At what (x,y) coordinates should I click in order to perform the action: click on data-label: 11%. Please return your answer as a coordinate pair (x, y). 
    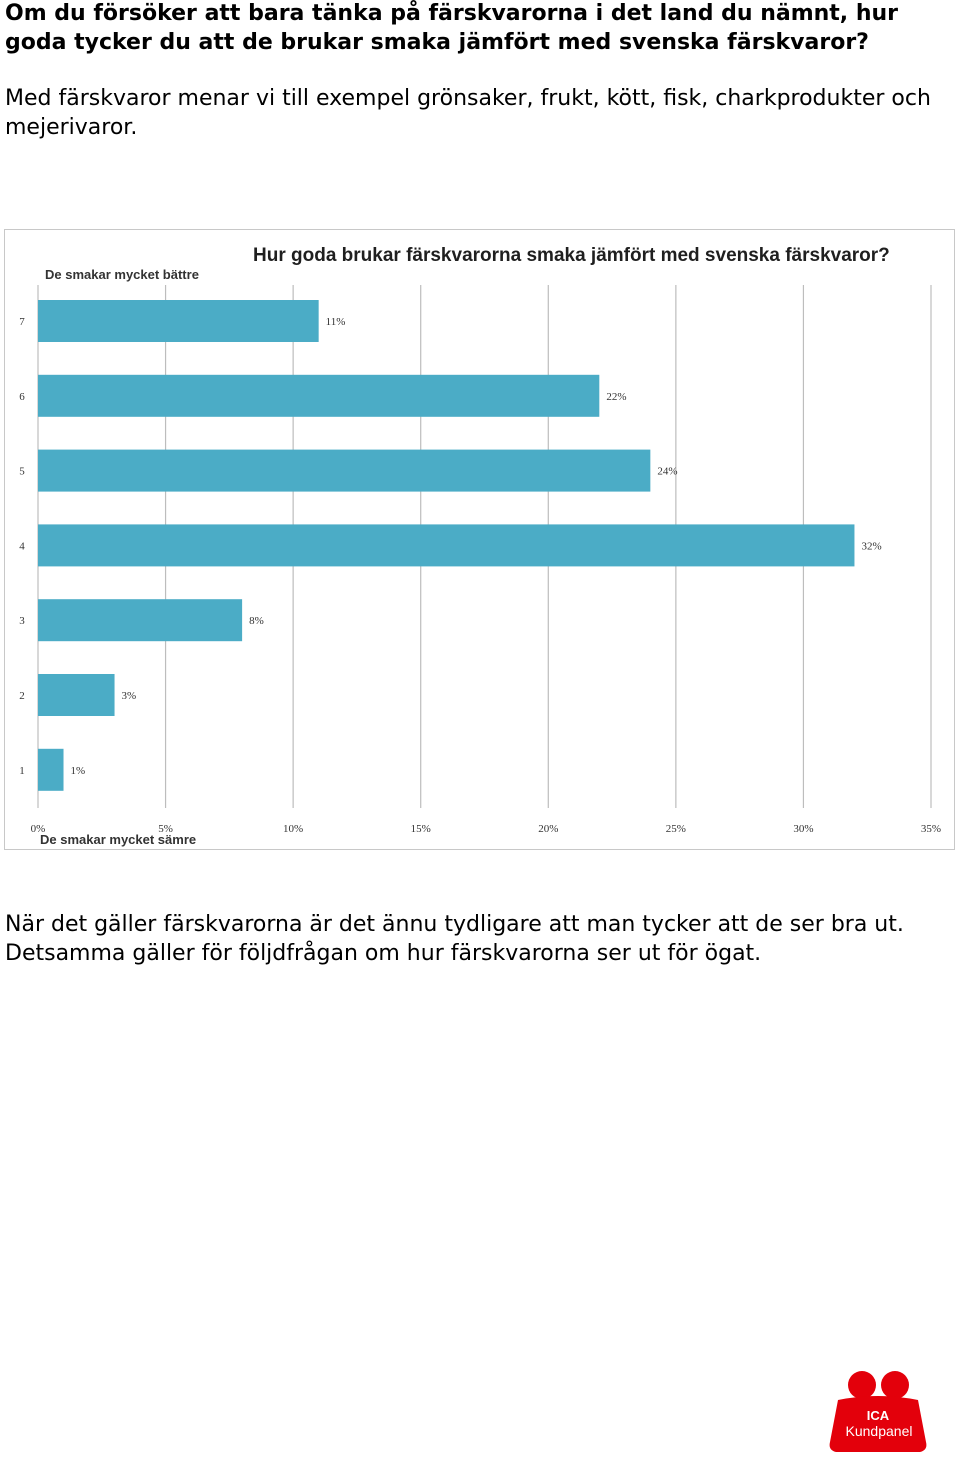
    Looking at the image, I should click on (336, 322).